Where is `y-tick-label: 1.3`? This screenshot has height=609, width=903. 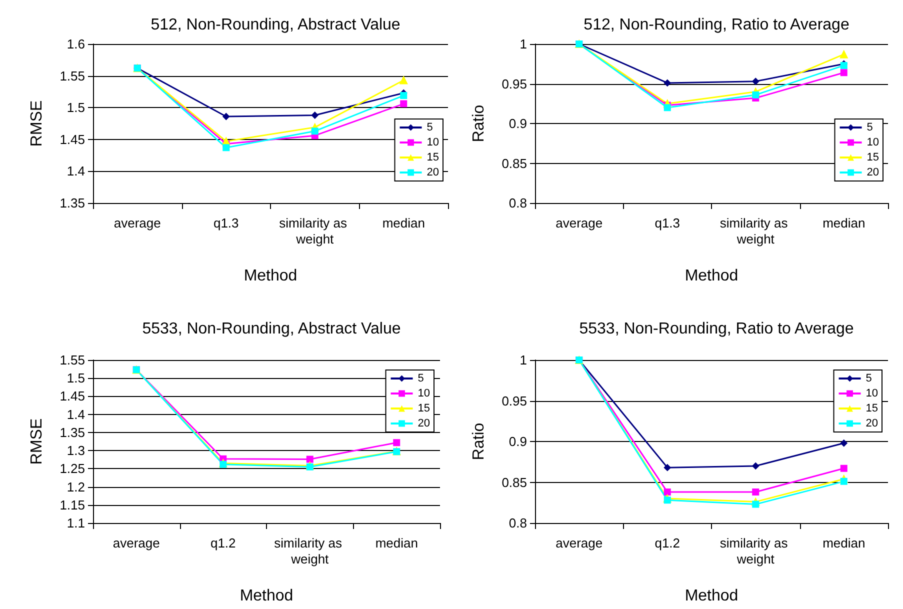 y-tick-label: 1.3 is located at coordinates (75, 450).